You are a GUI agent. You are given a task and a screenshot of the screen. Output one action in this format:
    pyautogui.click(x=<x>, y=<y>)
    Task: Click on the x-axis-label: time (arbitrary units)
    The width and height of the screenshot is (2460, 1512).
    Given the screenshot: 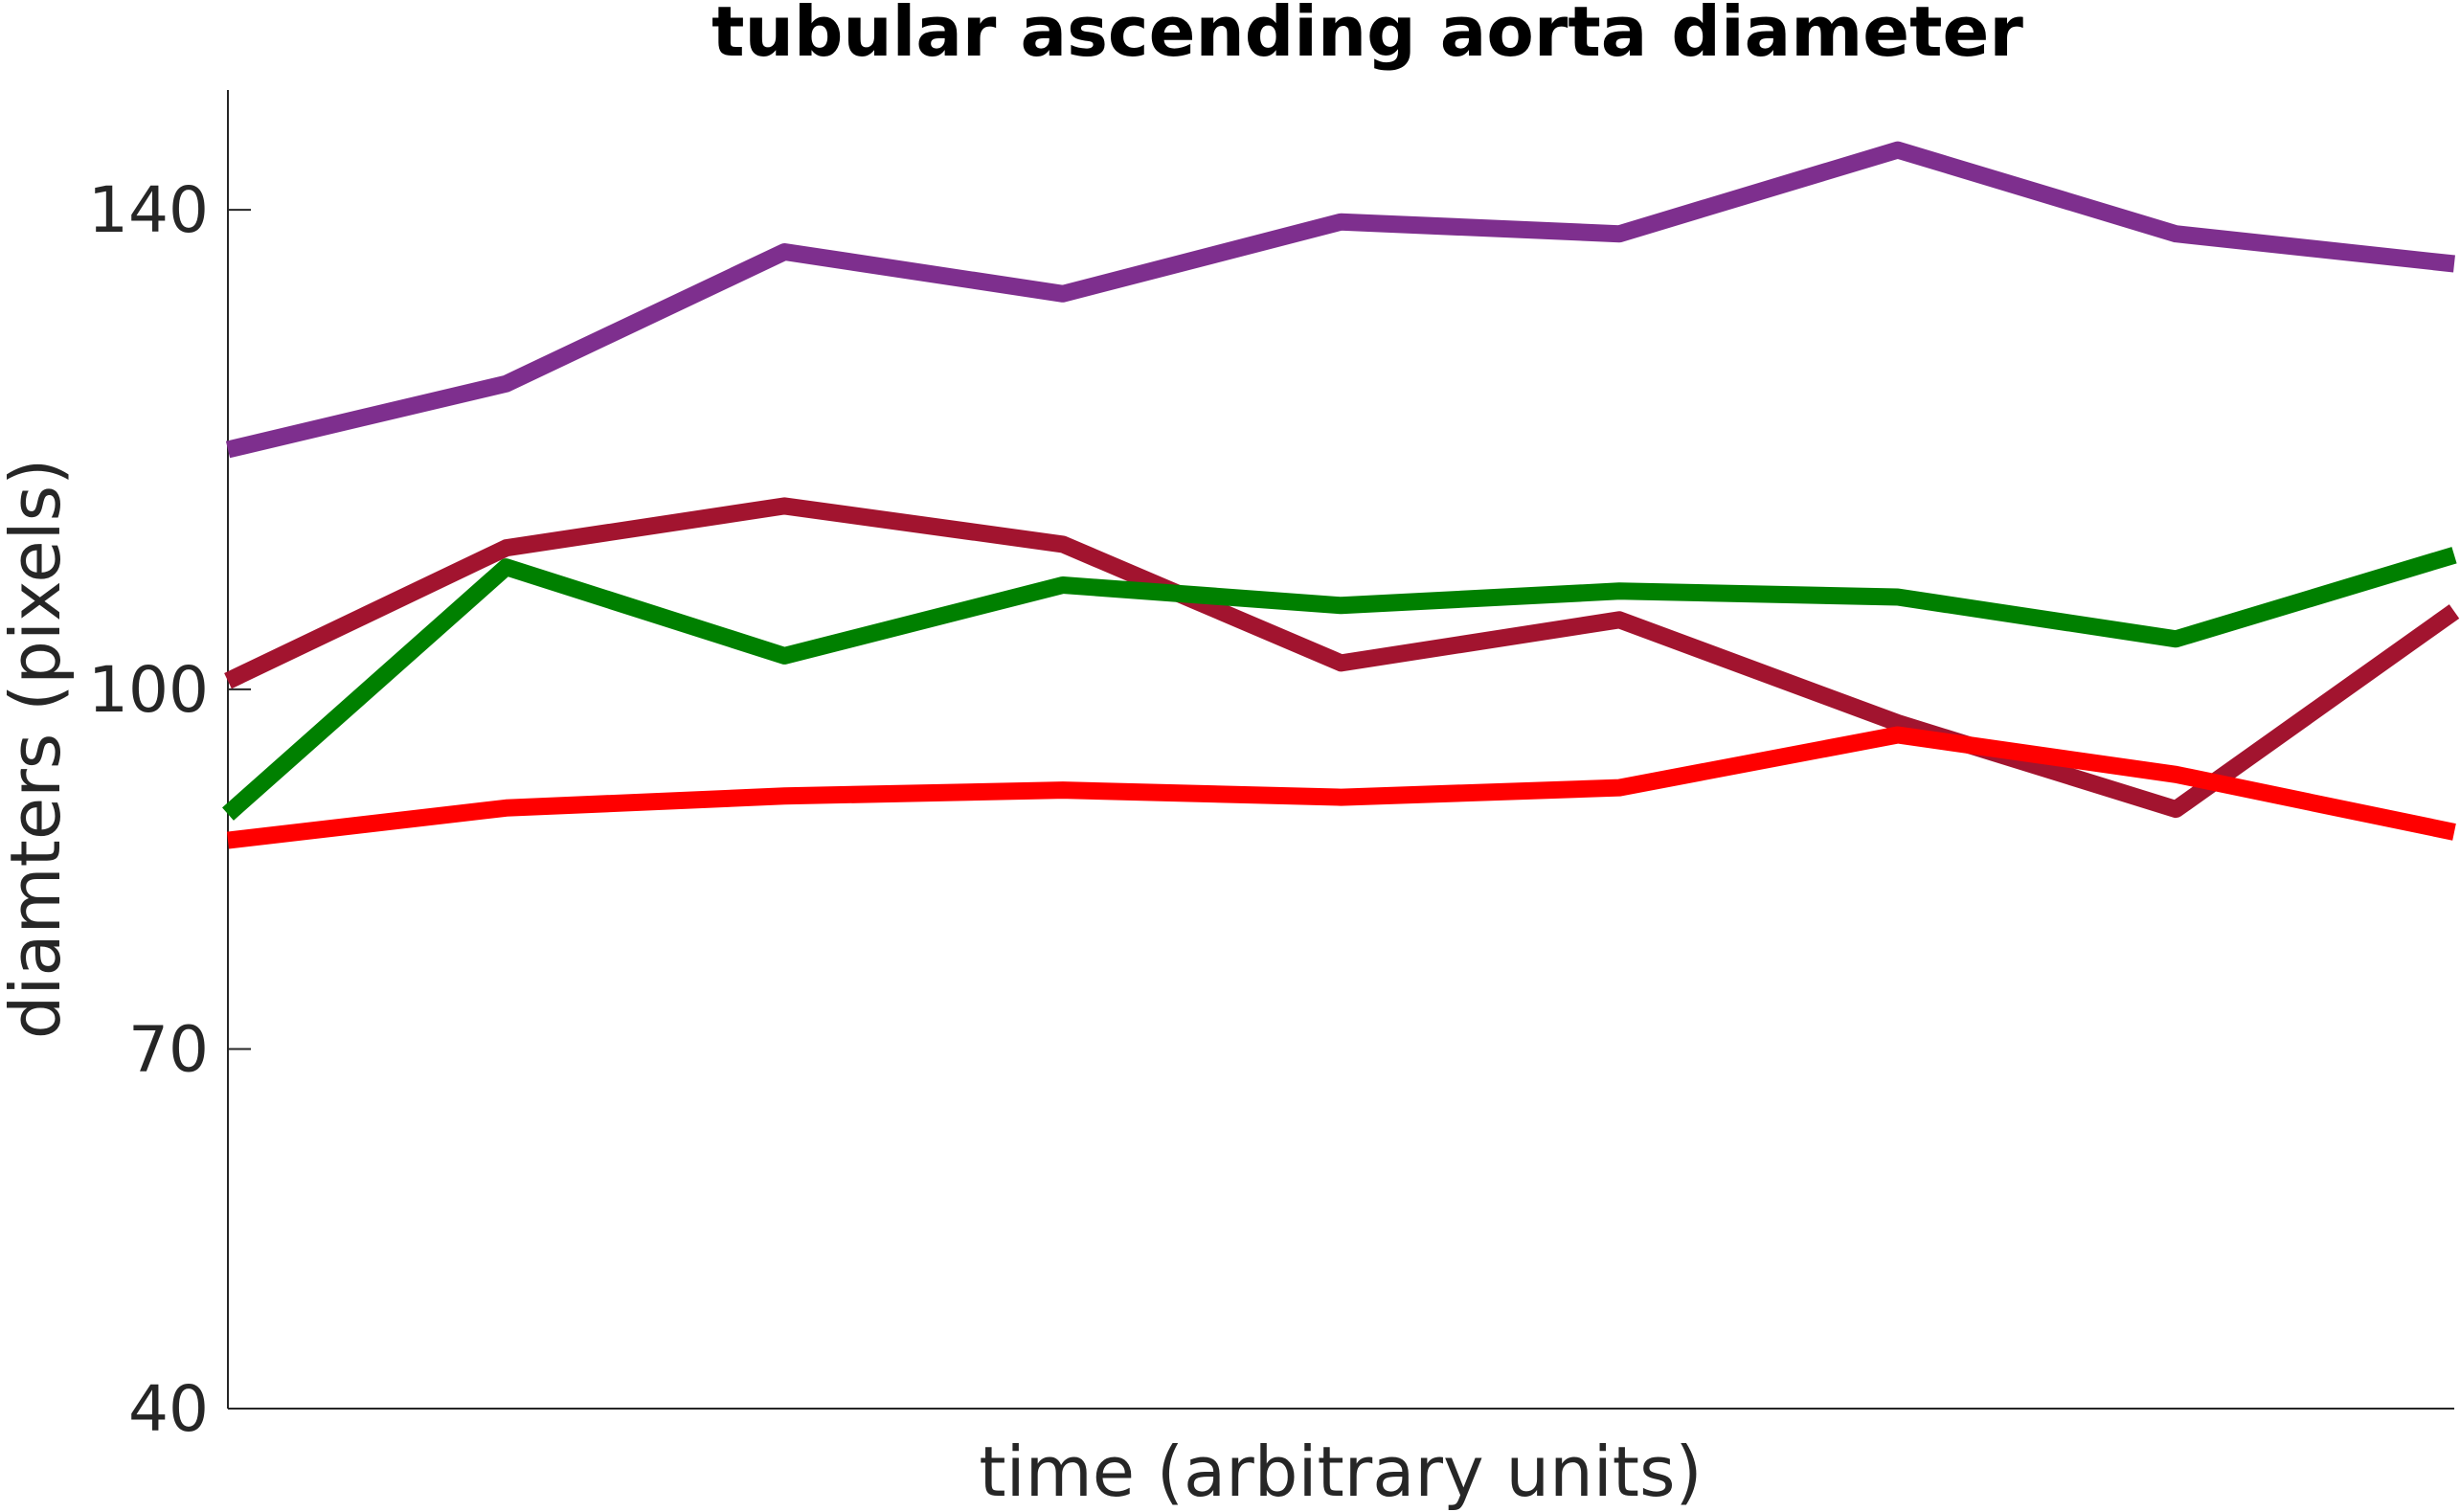 What is the action you would take?
    pyautogui.click(x=1340, y=1472)
    